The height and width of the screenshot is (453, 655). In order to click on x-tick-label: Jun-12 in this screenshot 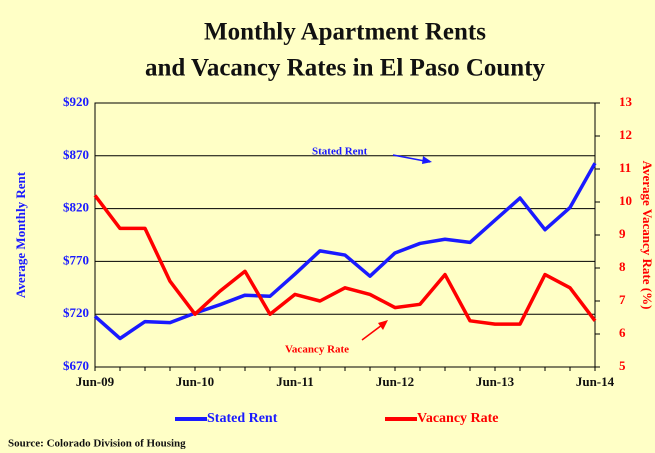, I will do `click(395, 381)`.